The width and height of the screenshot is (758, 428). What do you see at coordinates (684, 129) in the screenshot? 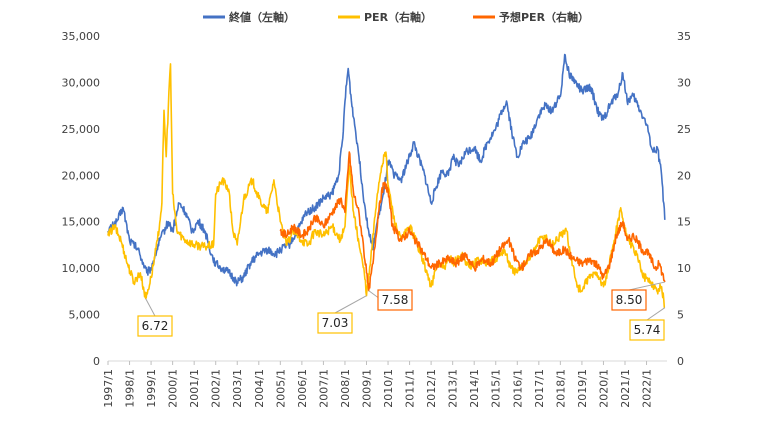
I see `right-tick-label: 25` at bounding box center [684, 129].